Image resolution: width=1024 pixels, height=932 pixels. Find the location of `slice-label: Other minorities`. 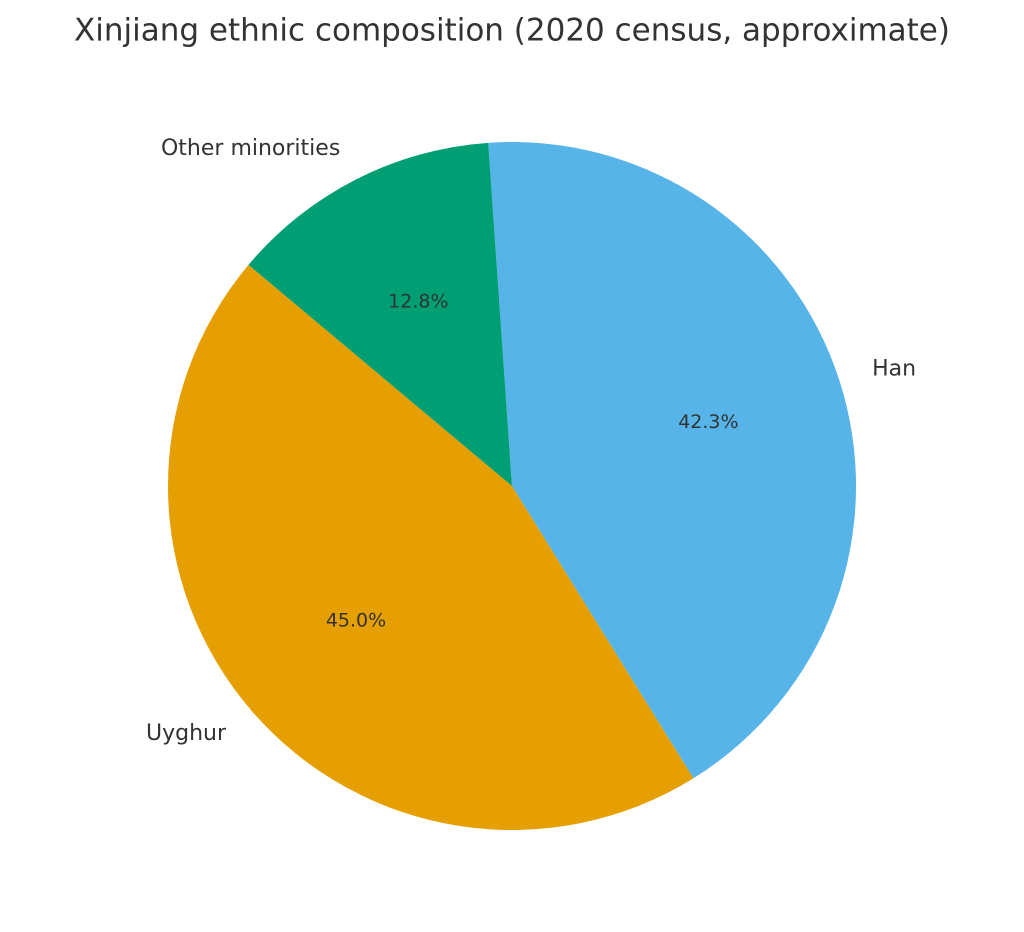

slice-label: Other minorities is located at coordinates (250, 148).